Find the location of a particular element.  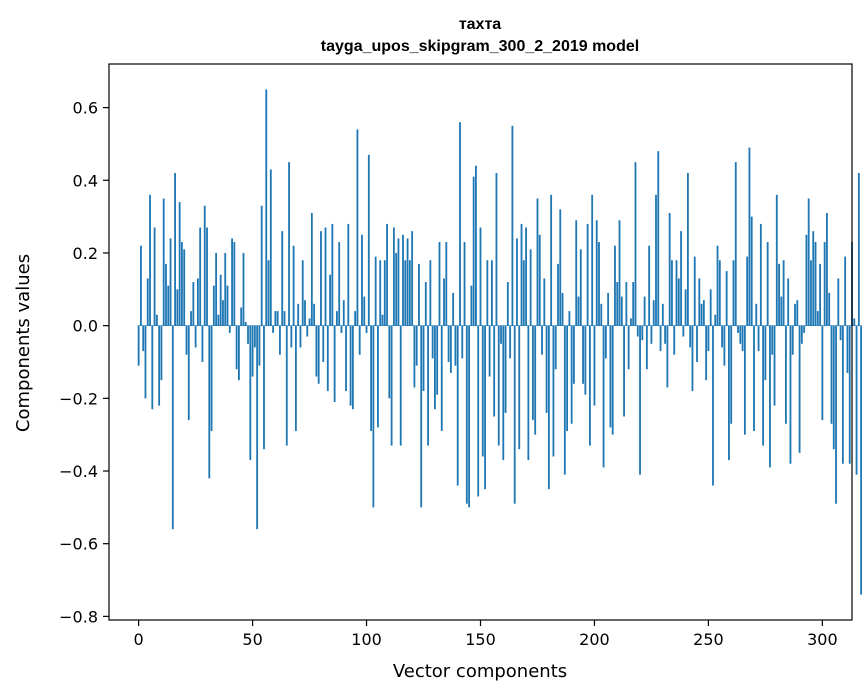

y-tick-label: 0.6 is located at coordinates (85, 108).